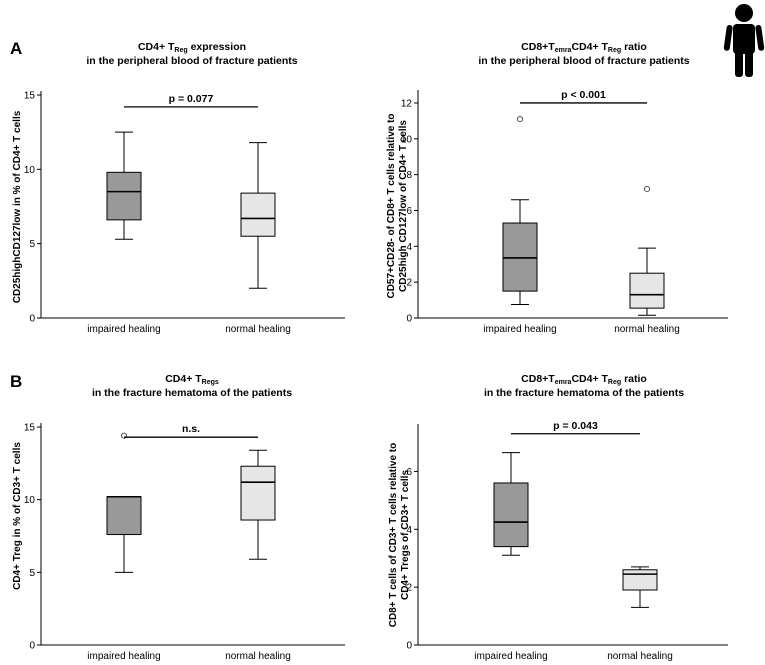 The width and height of the screenshot is (765, 665). I want to click on significance-label: p = 0.043, so click(575, 426).